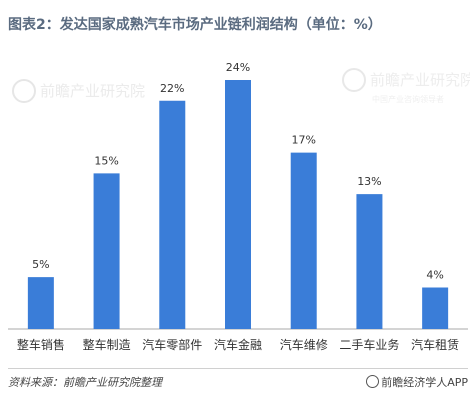 The image size is (476, 402). Describe the element at coordinates (373, 381) in the screenshot. I see `brand-icon` at that location.